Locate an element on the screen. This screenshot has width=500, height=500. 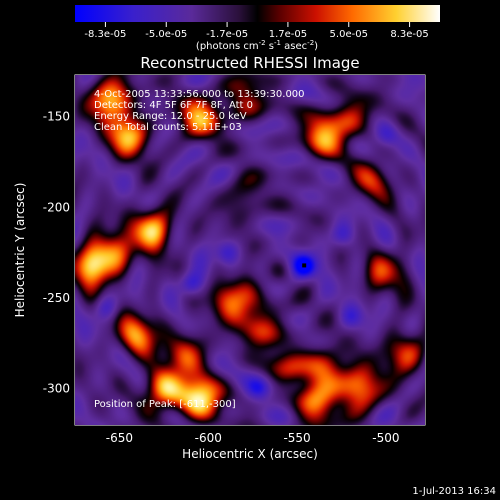
x-tick-label: -650 is located at coordinates (119, 438).